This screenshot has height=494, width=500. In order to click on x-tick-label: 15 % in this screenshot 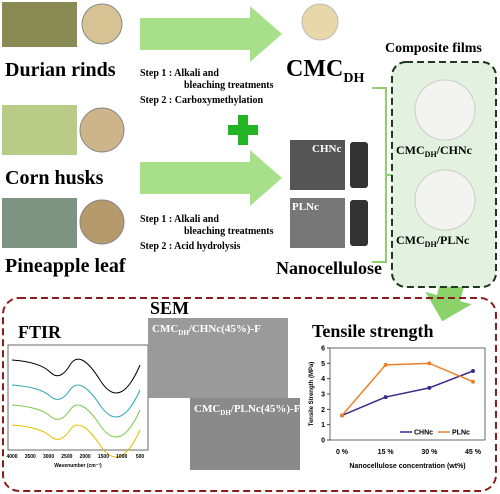, I will do `click(386, 452)`.